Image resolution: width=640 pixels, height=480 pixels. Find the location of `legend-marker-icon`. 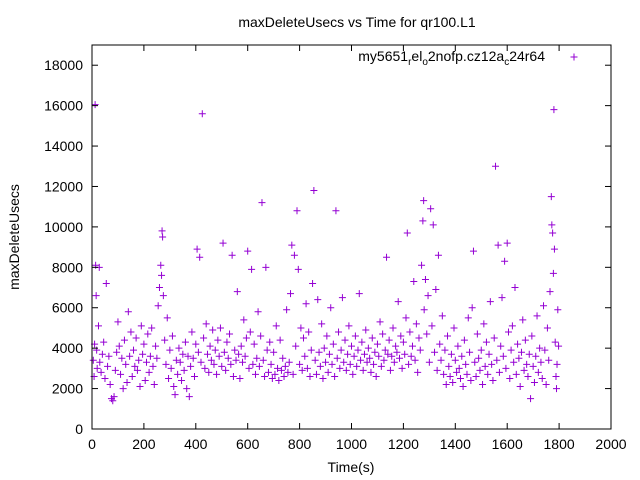

legend-marker-icon is located at coordinates (574, 57).